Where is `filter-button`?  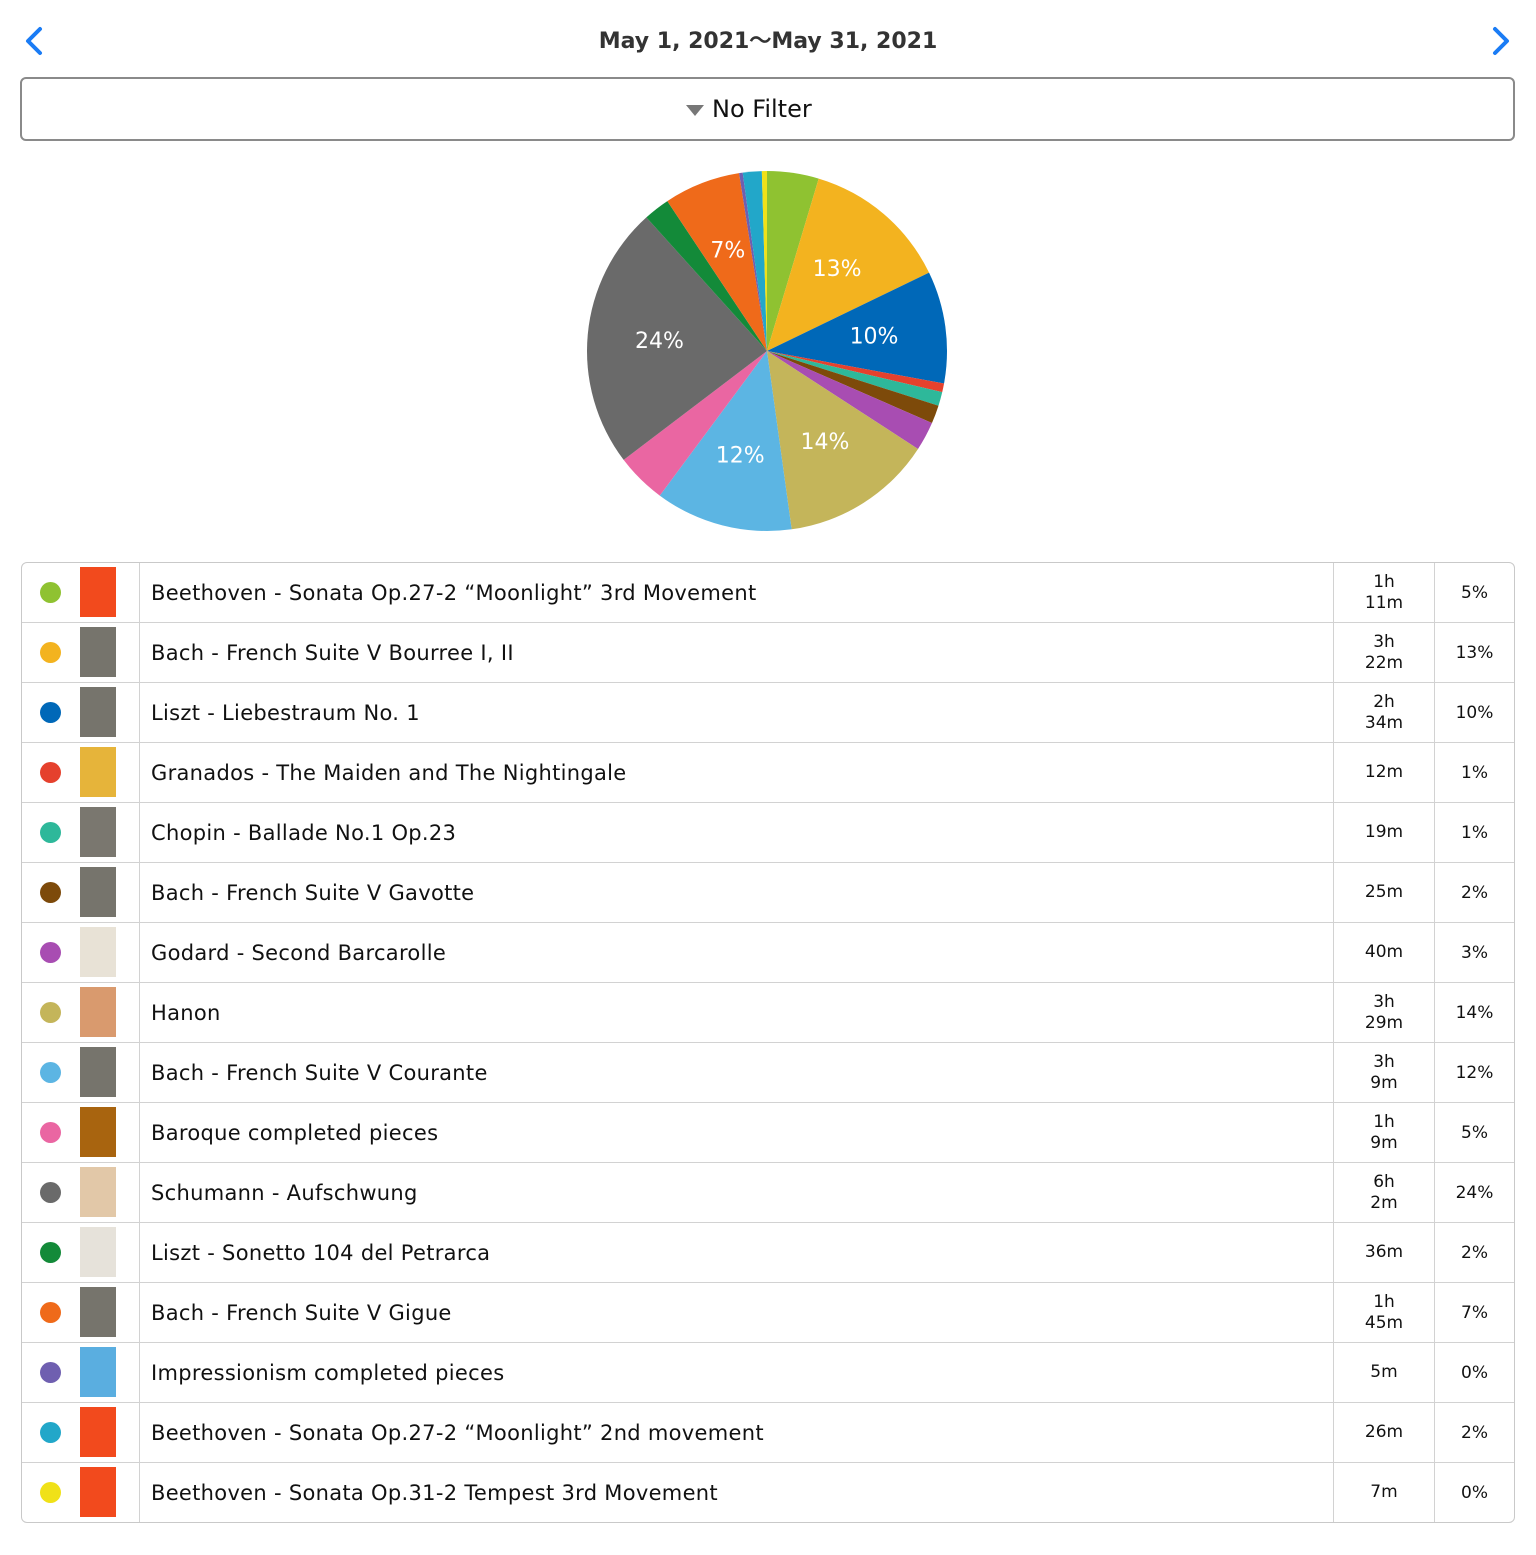 filter-button is located at coordinates (767, 109).